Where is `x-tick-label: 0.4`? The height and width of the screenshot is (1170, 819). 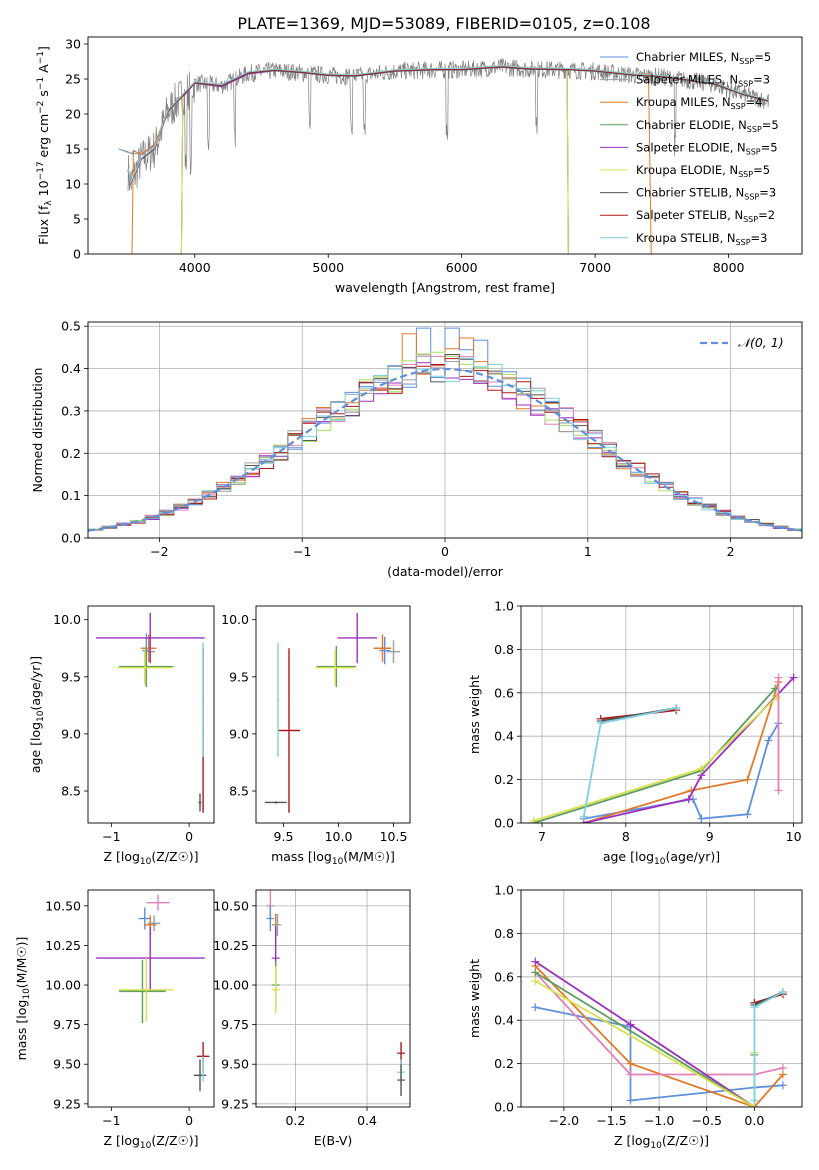 x-tick-label: 0.4 is located at coordinates (367, 1120).